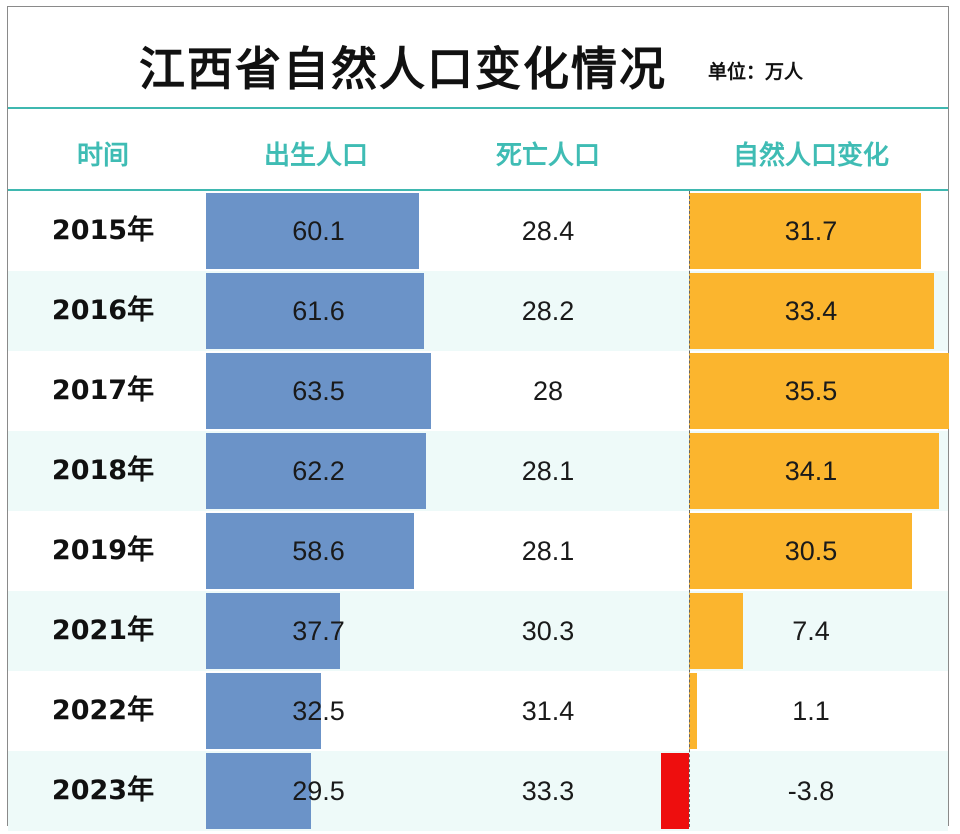 The width and height of the screenshot is (960, 834). Describe the element at coordinates (548, 311) in the screenshot. I see `deaths-value: 28.2` at that location.